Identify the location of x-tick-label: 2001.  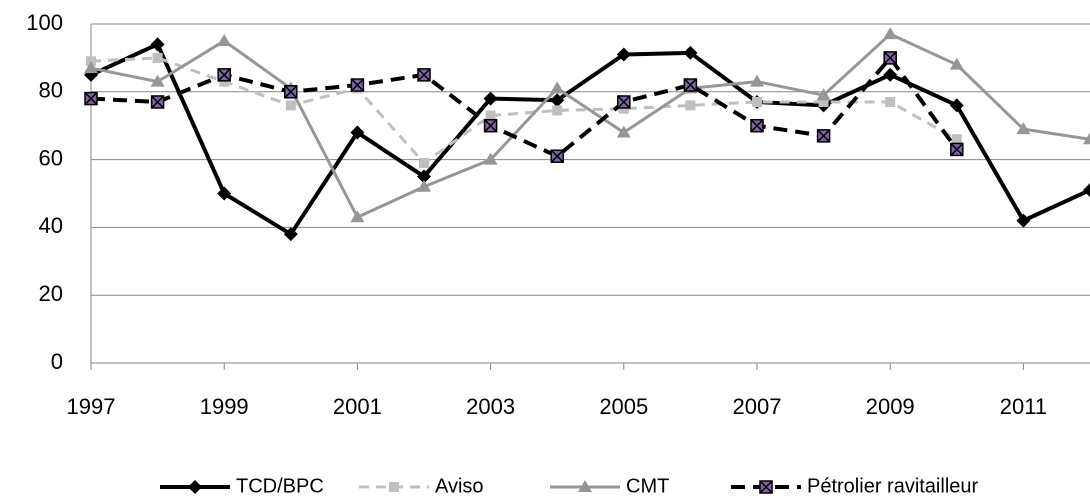
(357, 406).